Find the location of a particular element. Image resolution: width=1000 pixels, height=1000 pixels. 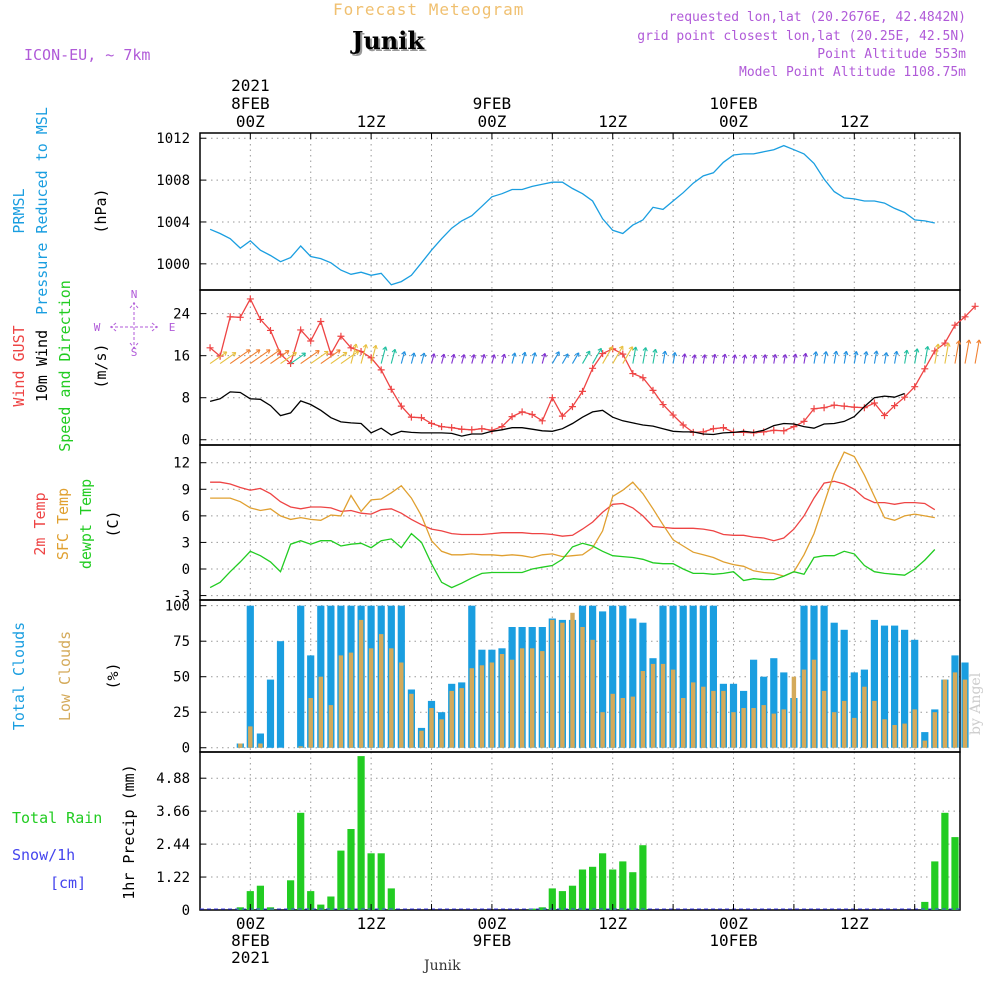

time-label-bottom: 00Z is located at coordinates (250, 923).